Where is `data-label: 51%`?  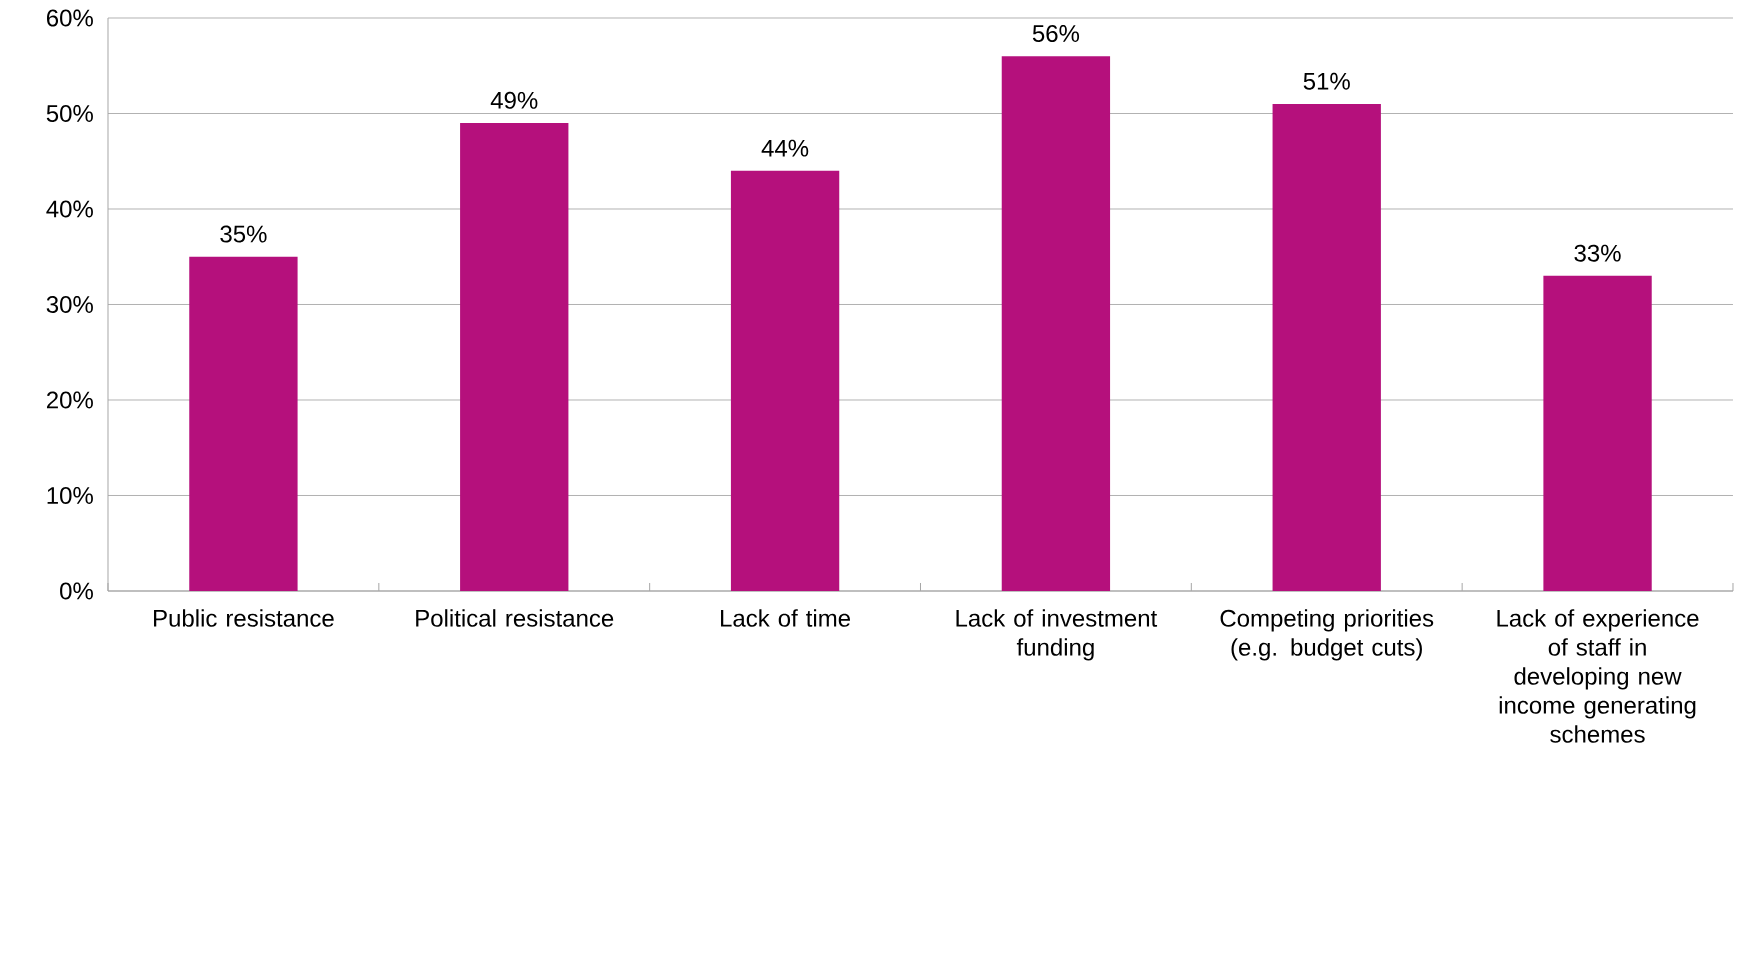
data-label: 51% is located at coordinates (1326, 81).